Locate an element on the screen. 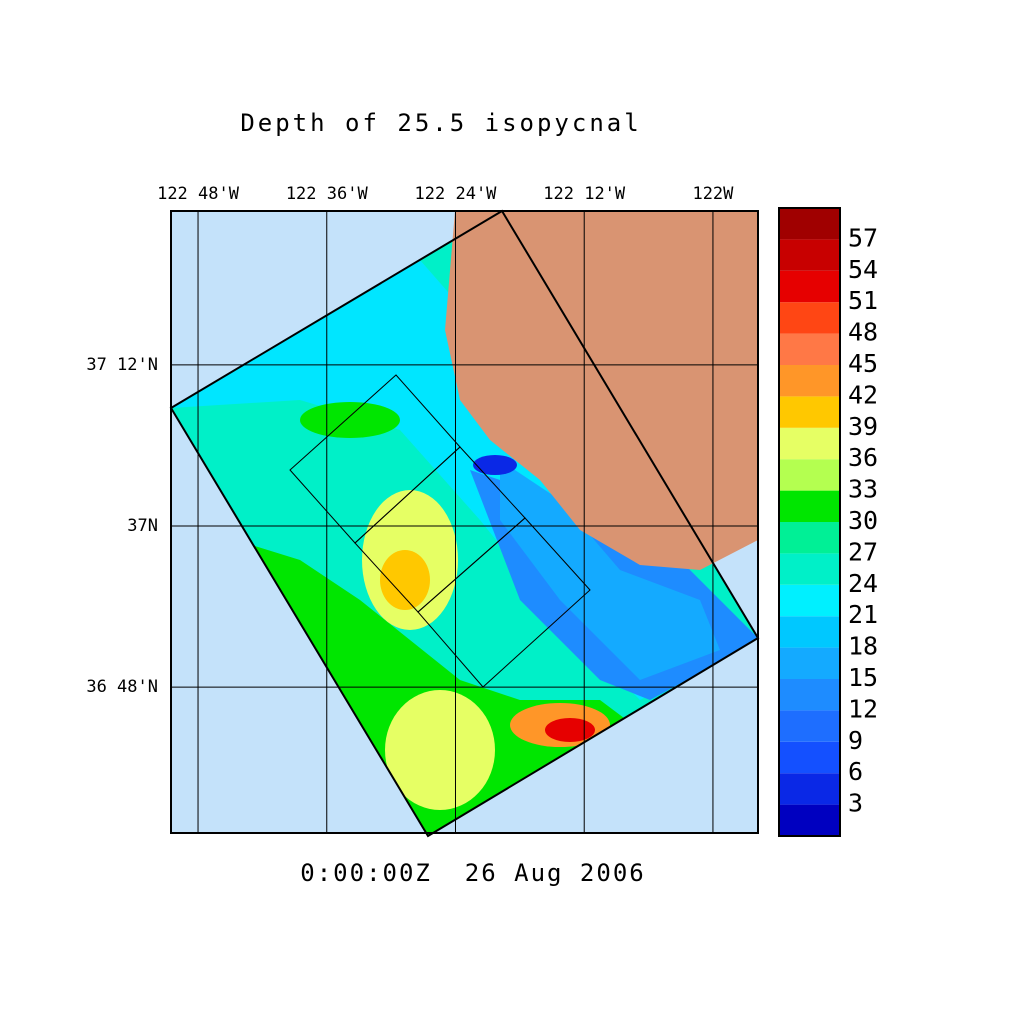 This screenshot has height=1024, width=1024. colorbar-tick-label: 3 is located at coordinates (855, 803).